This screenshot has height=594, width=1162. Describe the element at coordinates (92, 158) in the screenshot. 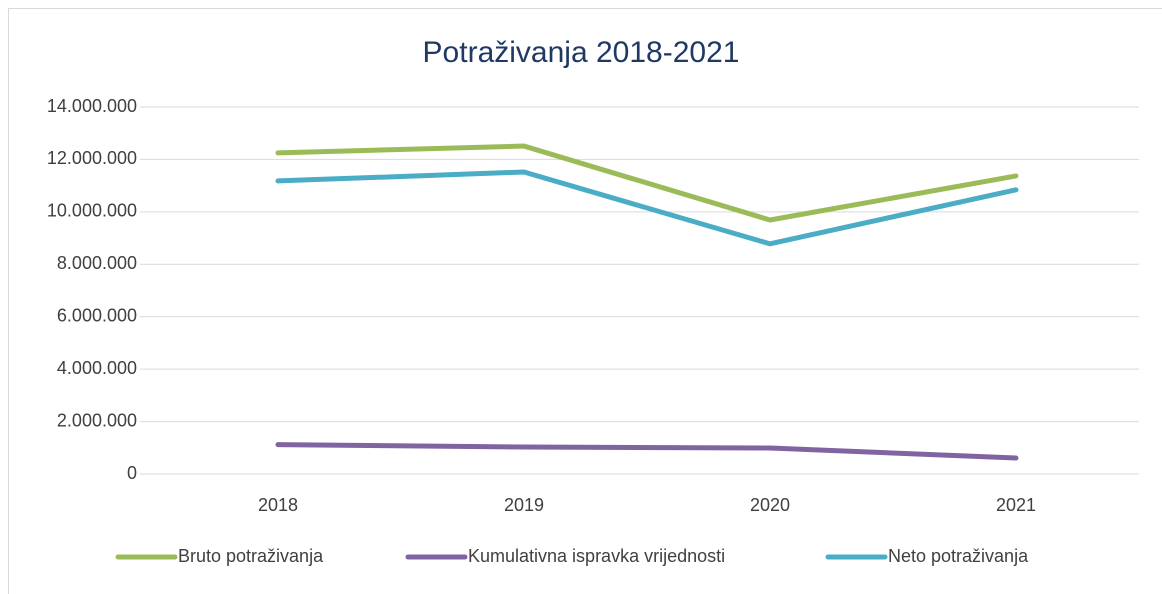

I see `y-tick-label: 12.000.000` at that location.